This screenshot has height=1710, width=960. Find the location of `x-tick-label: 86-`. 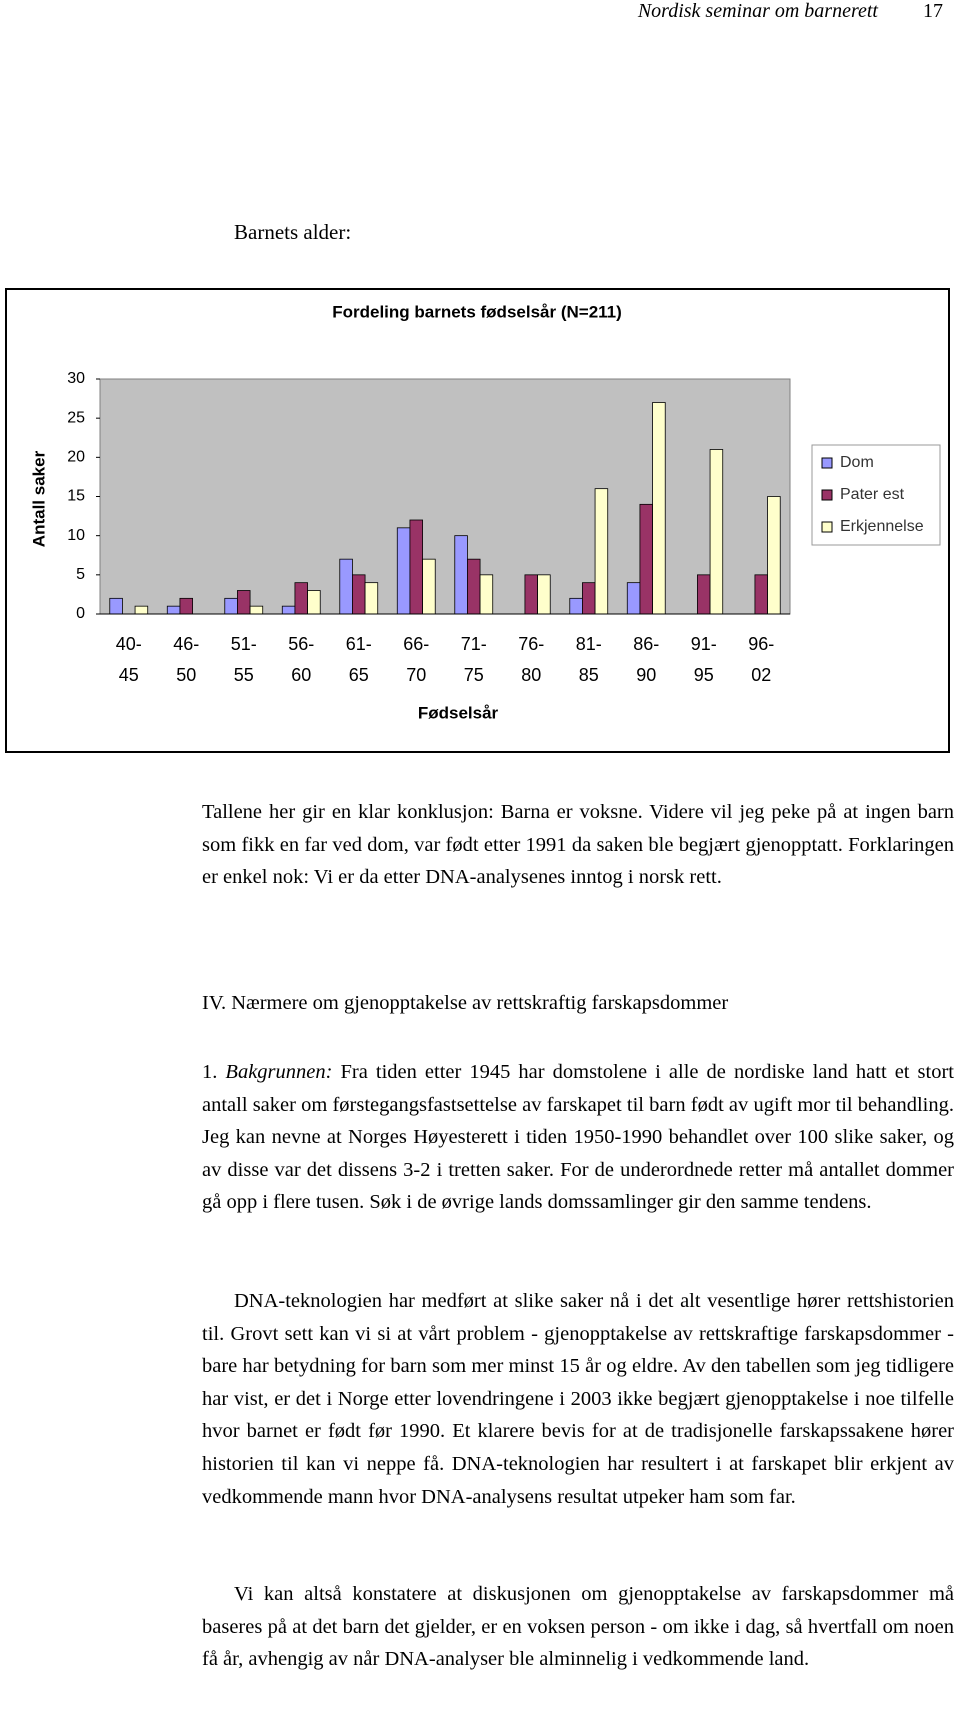

x-tick-label: 86- is located at coordinates (646, 644).